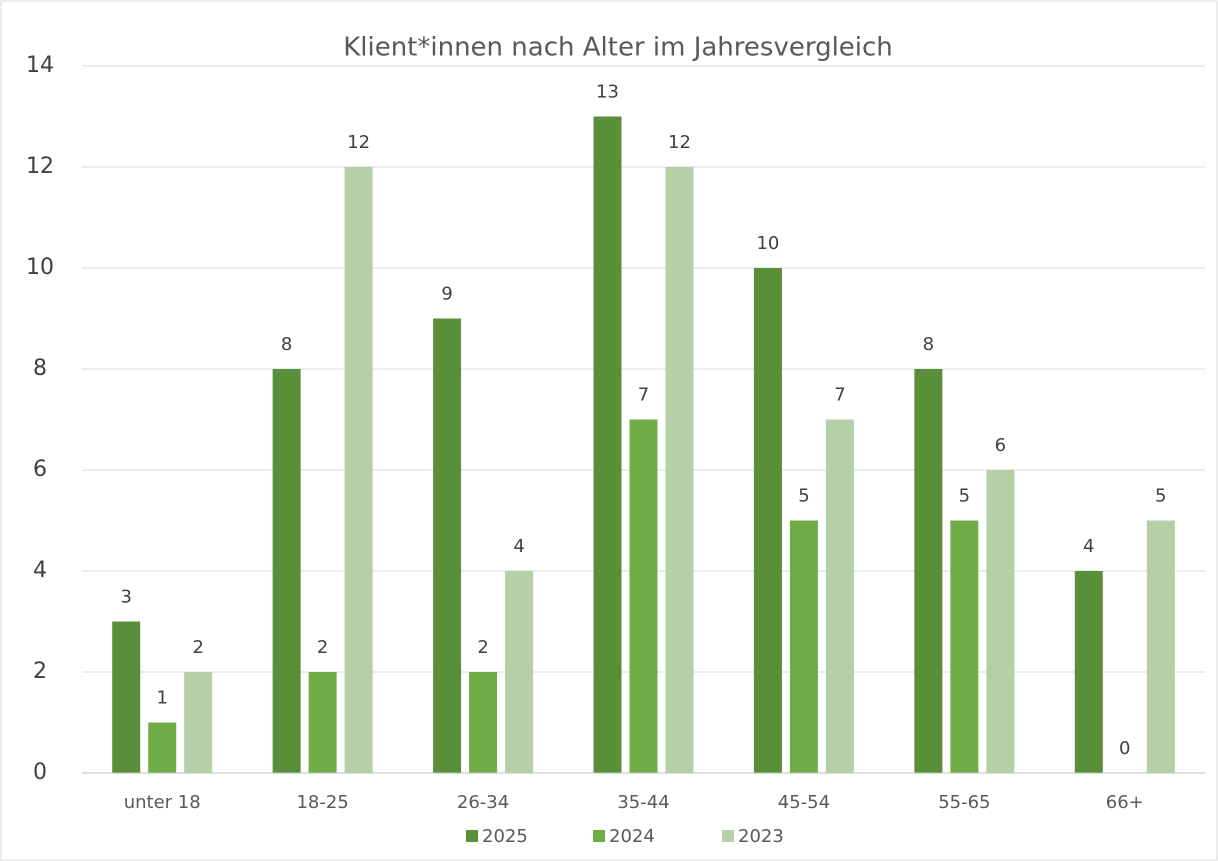 This screenshot has height=861, width=1218. Describe the element at coordinates (1000, 445) in the screenshot. I see `data-label: 6` at that location.